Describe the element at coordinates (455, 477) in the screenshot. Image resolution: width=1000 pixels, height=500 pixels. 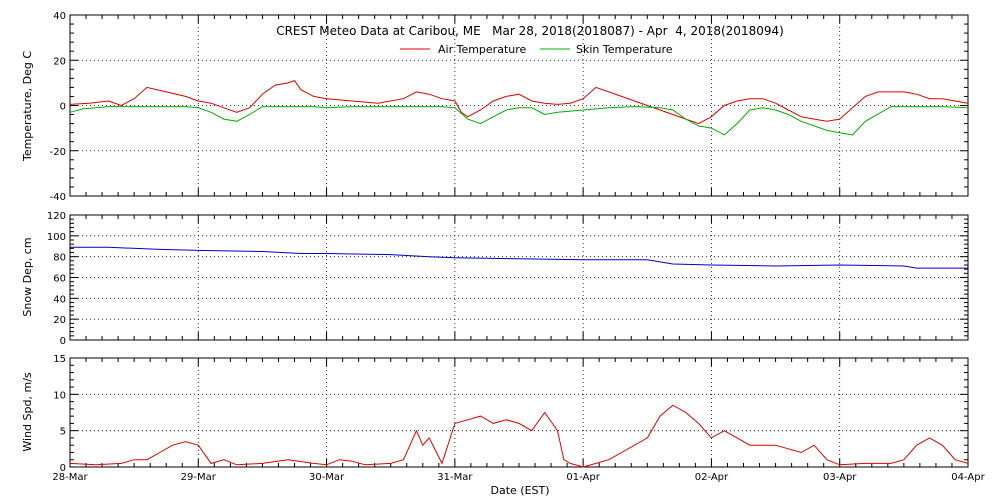
I see `x-tick-label: 31-Mar` at that location.